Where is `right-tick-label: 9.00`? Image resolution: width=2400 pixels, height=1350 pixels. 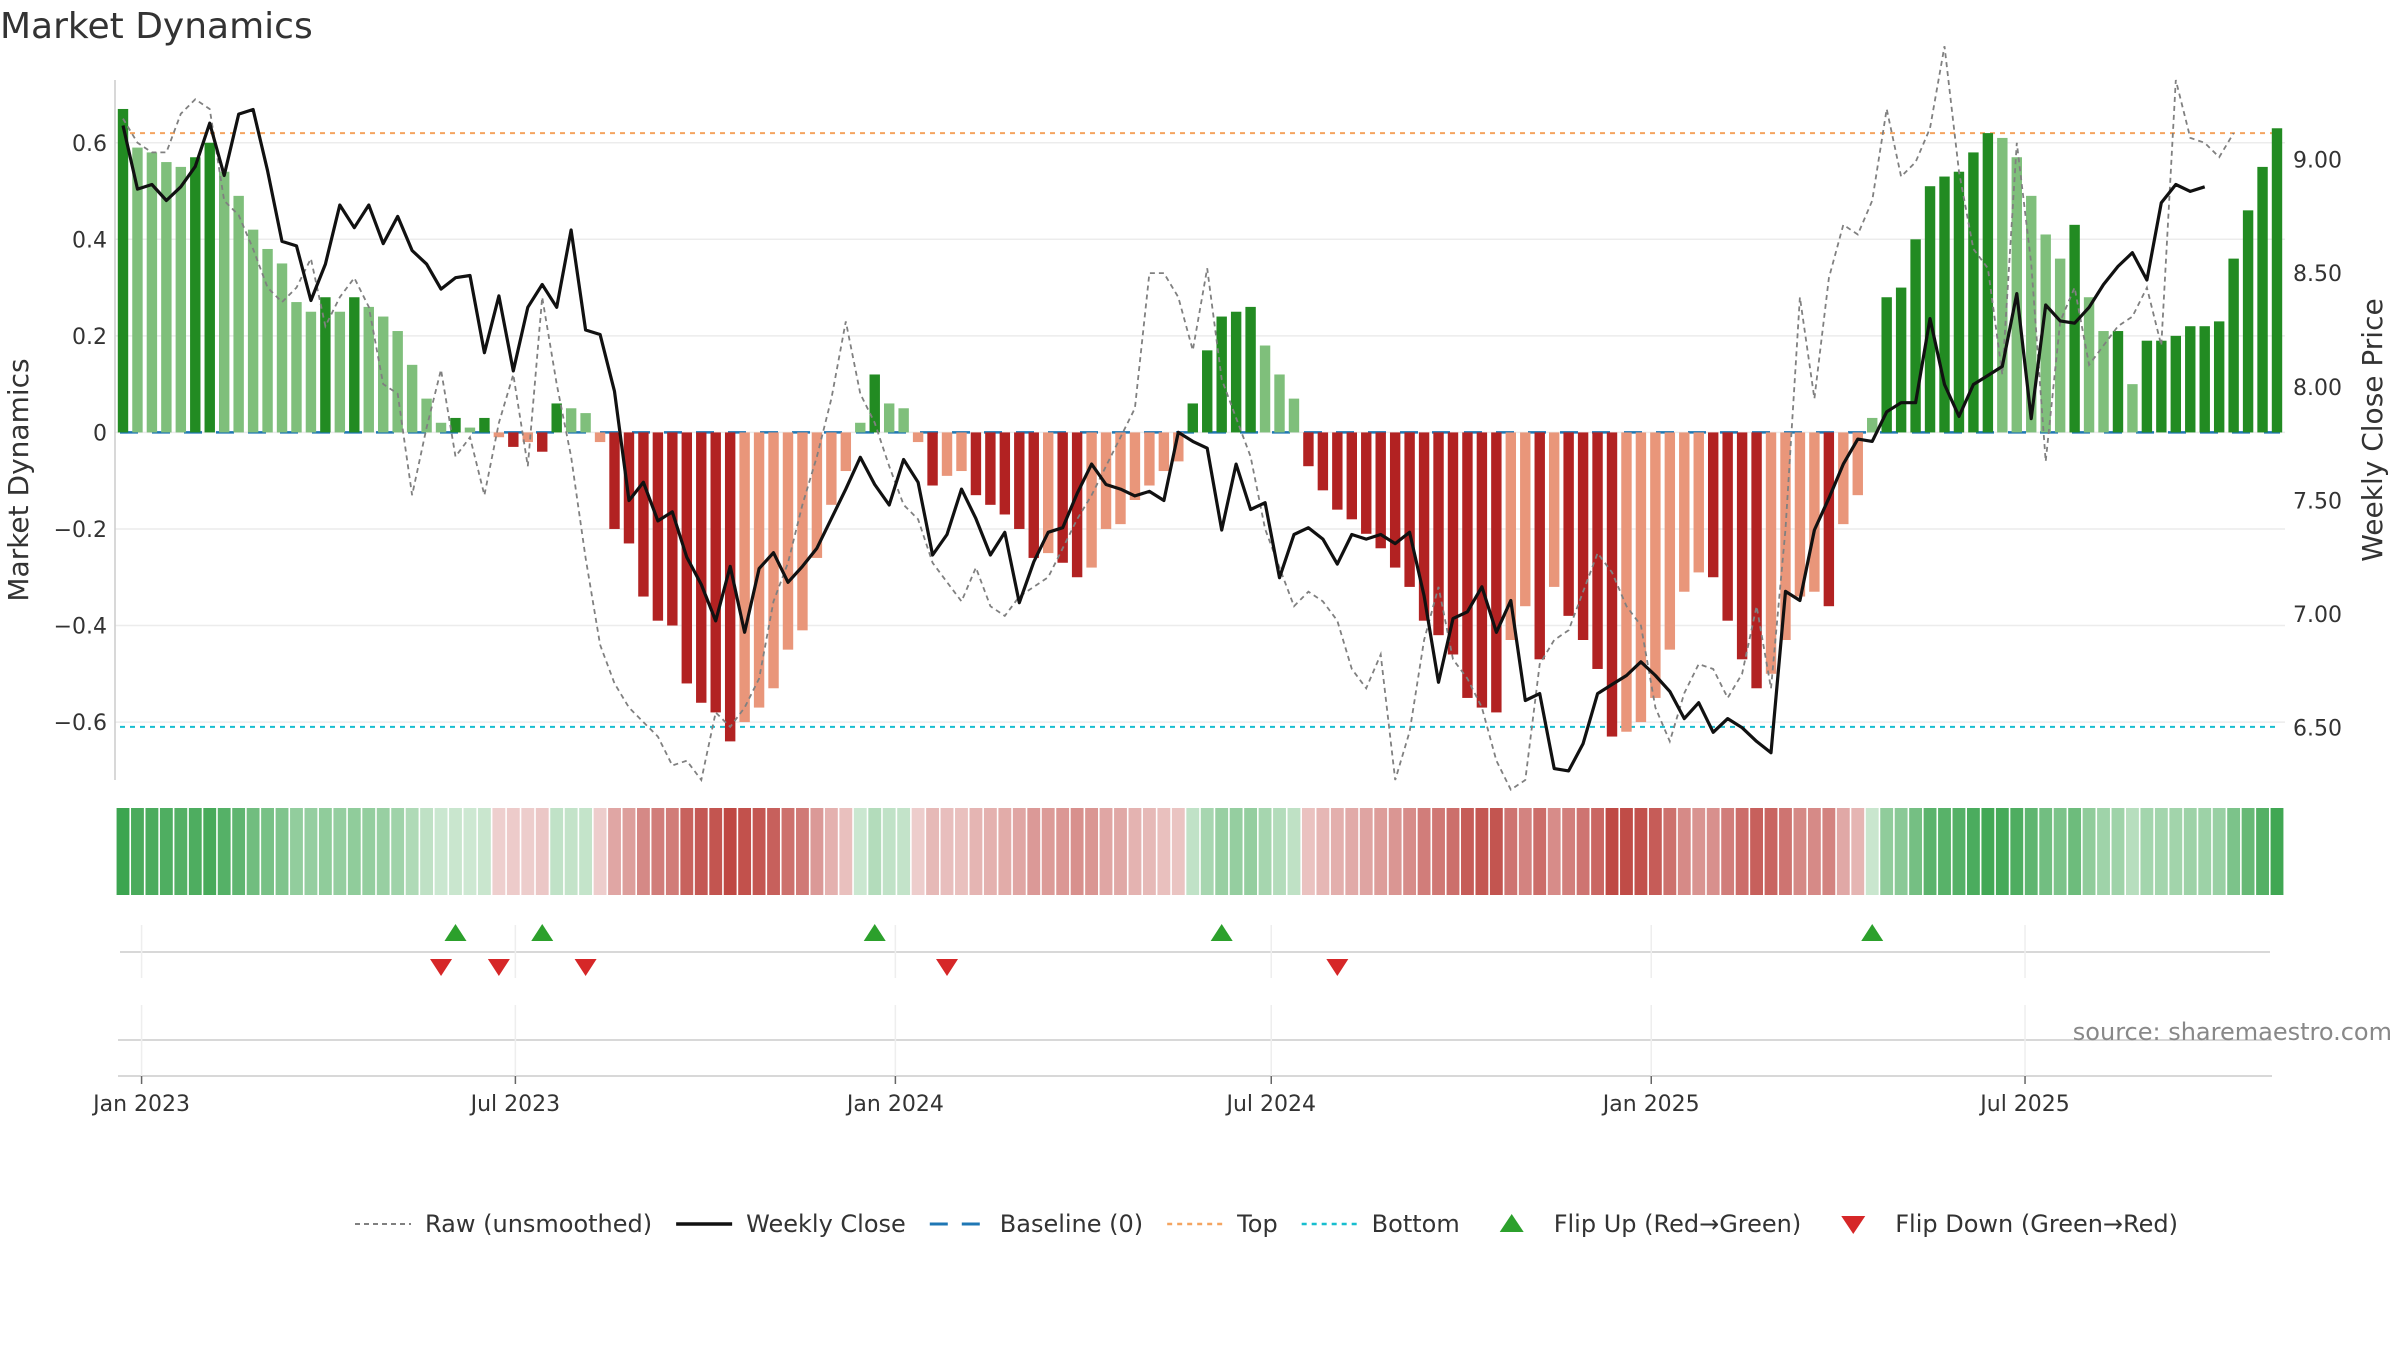
right-tick-label: 9.00 is located at coordinates (2317, 161).